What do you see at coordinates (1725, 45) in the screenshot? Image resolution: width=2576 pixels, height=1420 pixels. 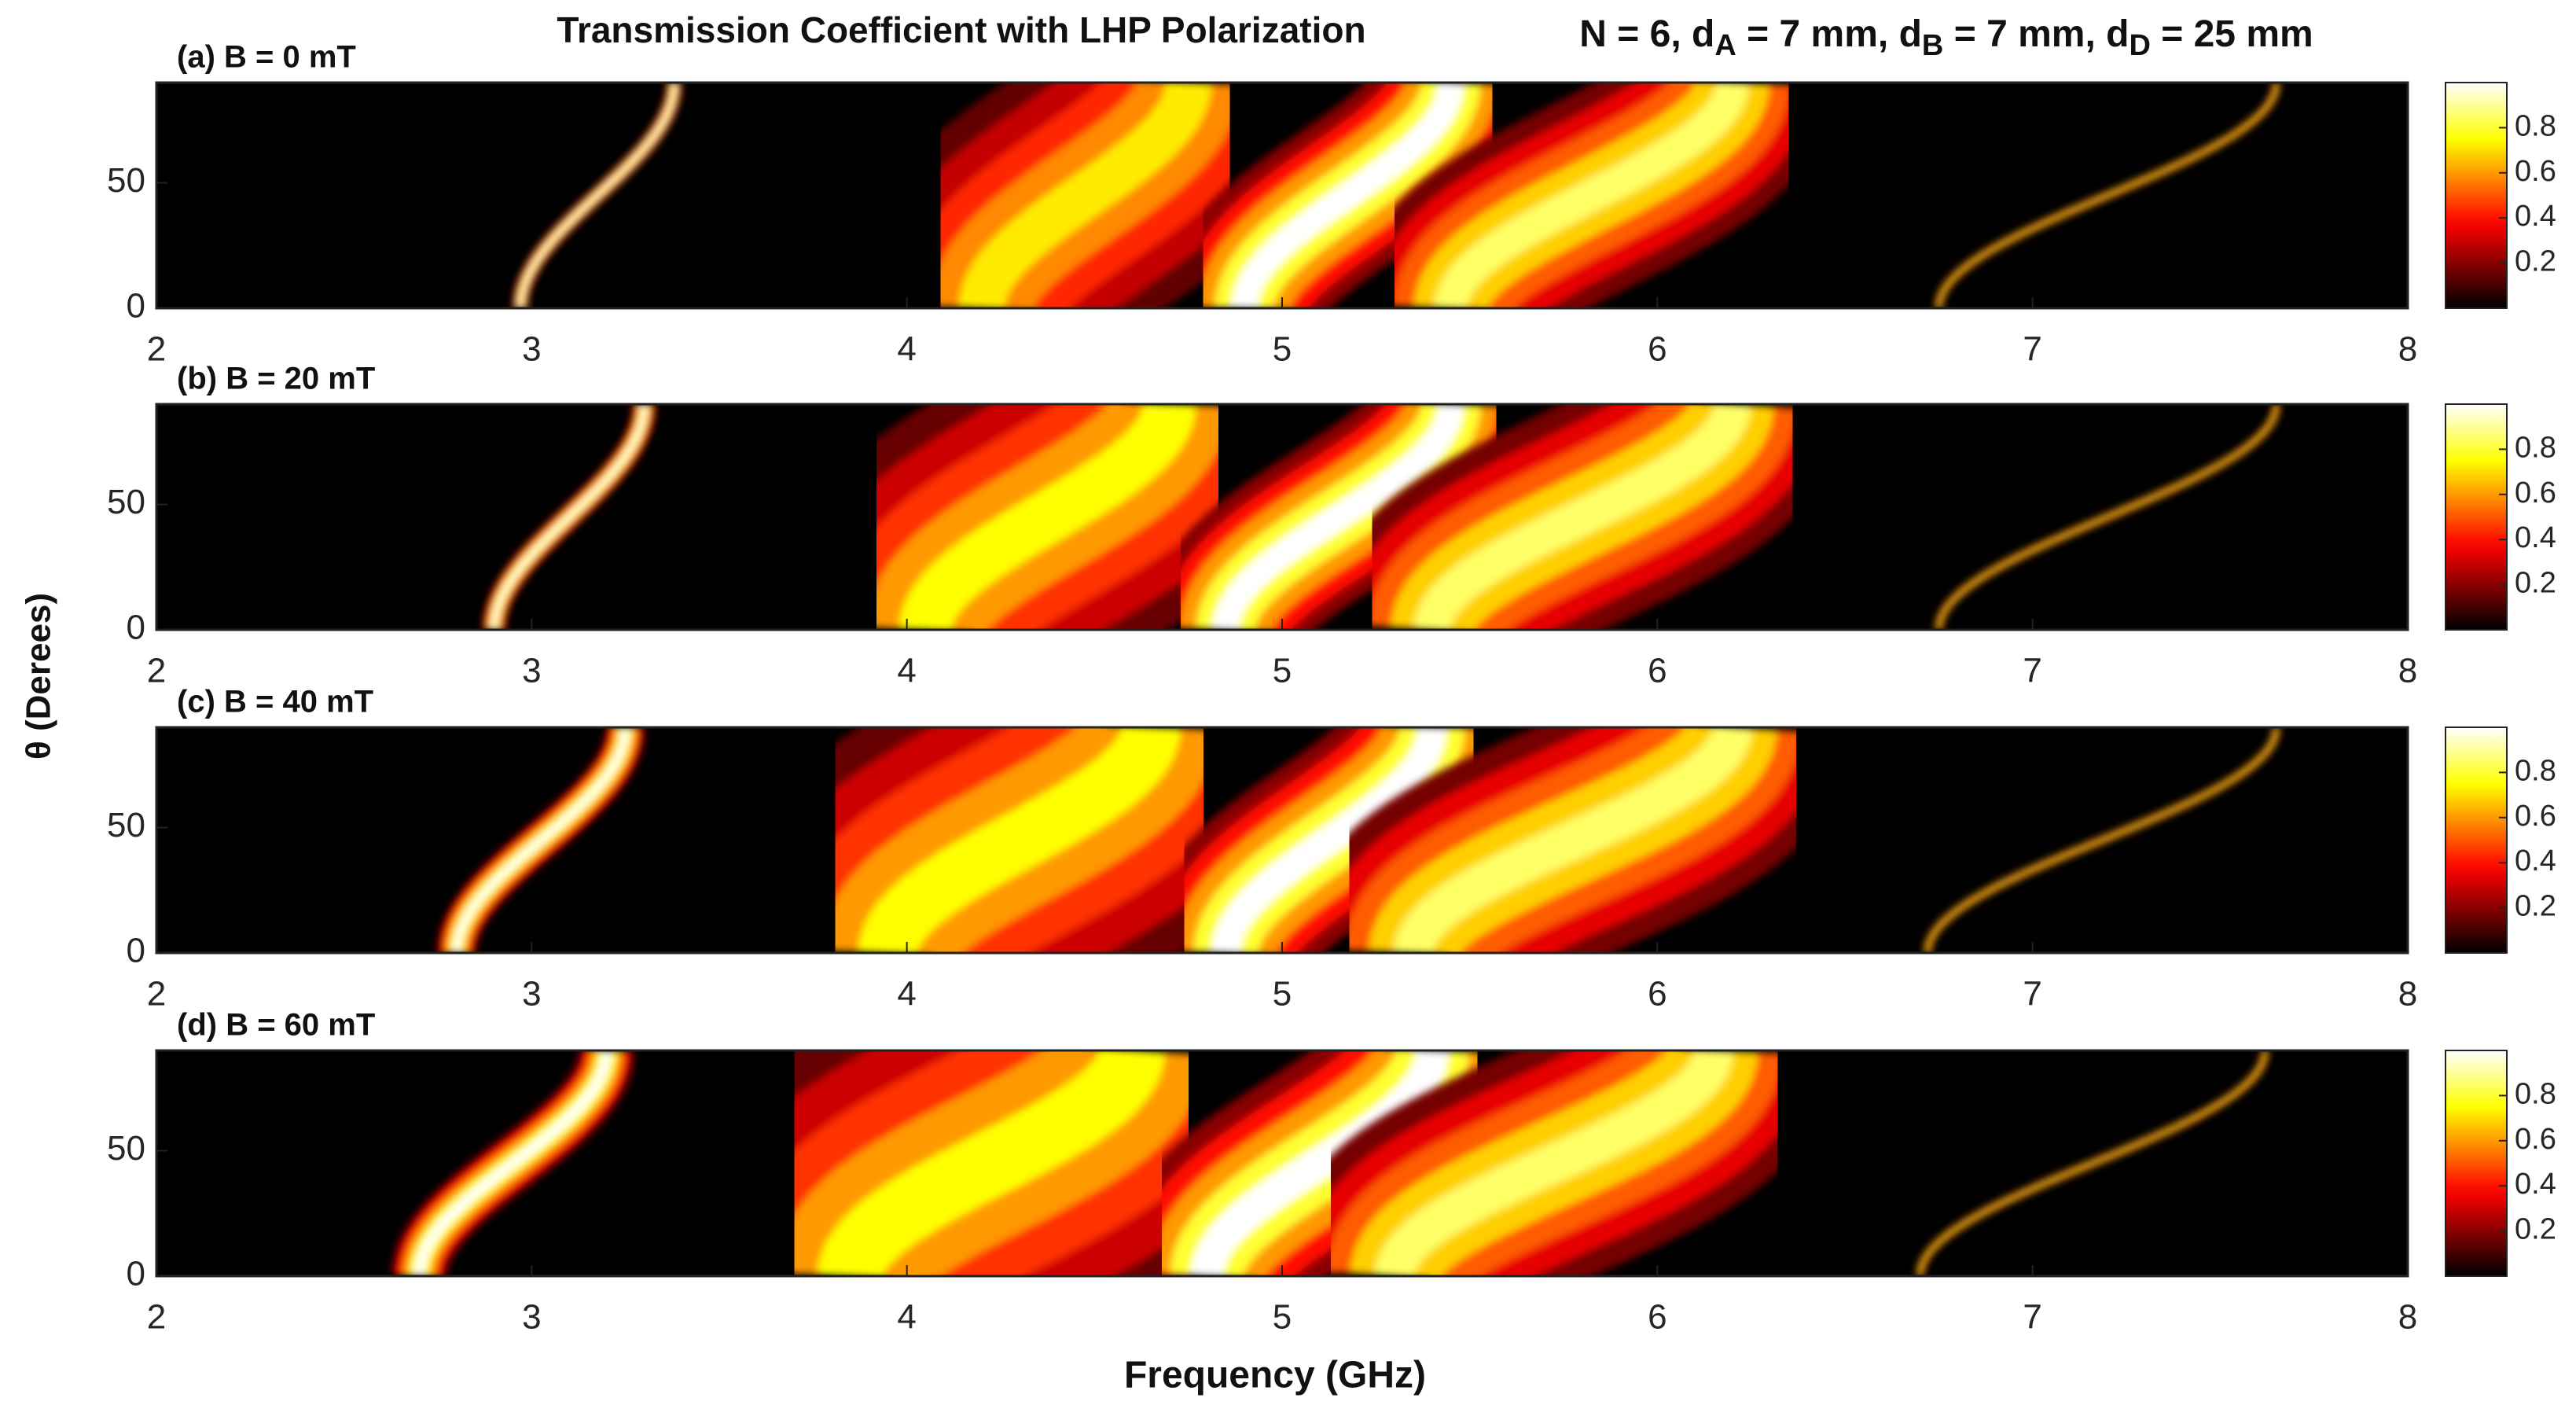 I see `subscript: A` at bounding box center [1725, 45].